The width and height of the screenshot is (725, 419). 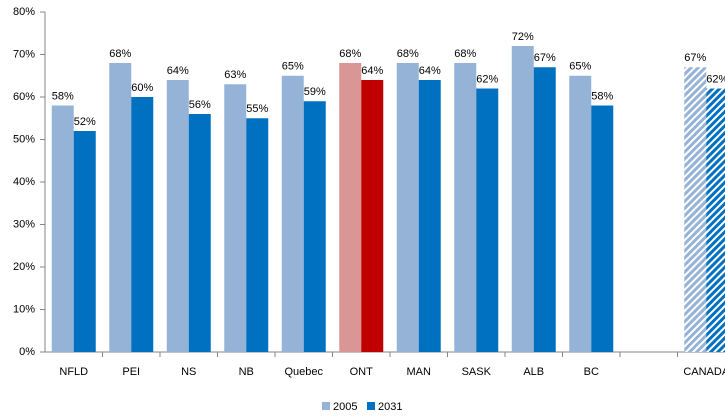 I want to click on x-tick-label: ALB, so click(x=533, y=372).